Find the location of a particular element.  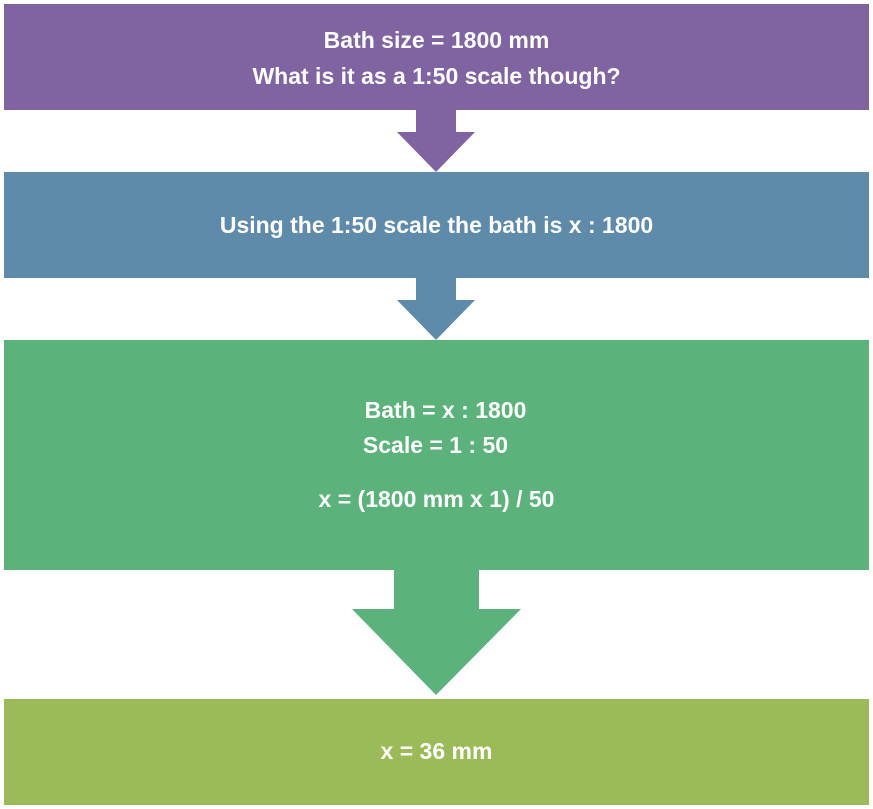

step-4-box: x = 36 mm is located at coordinates (436, 752).